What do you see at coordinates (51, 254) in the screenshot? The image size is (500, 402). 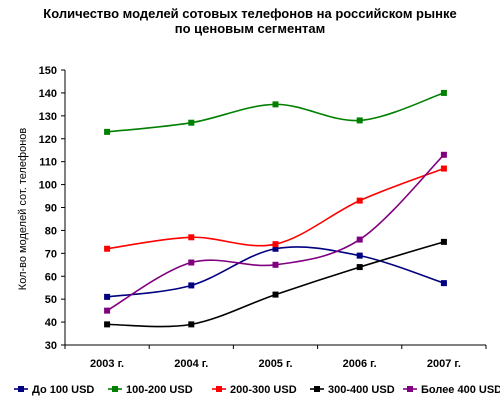 I see `y-tick-label: 70` at bounding box center [51, 254].